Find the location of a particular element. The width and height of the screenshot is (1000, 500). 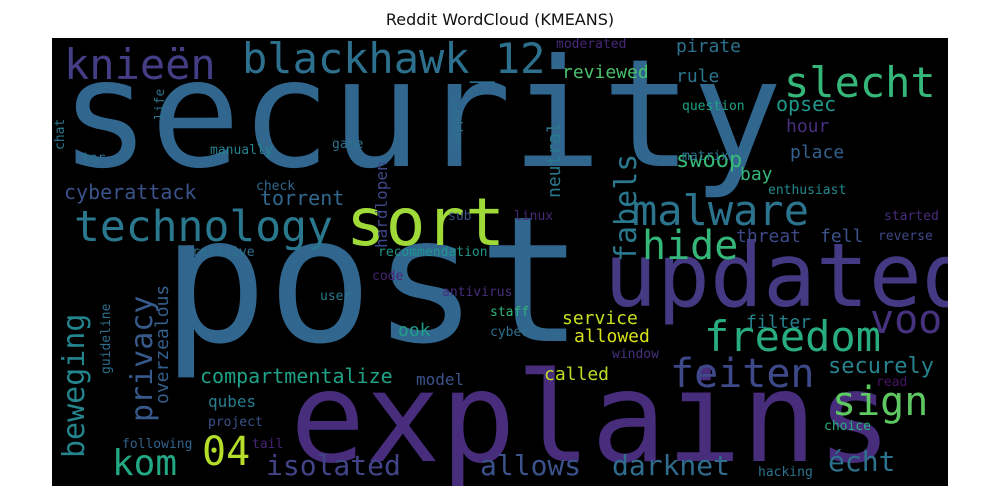

word-torrent: torrent is located at coordinates (302, 198).